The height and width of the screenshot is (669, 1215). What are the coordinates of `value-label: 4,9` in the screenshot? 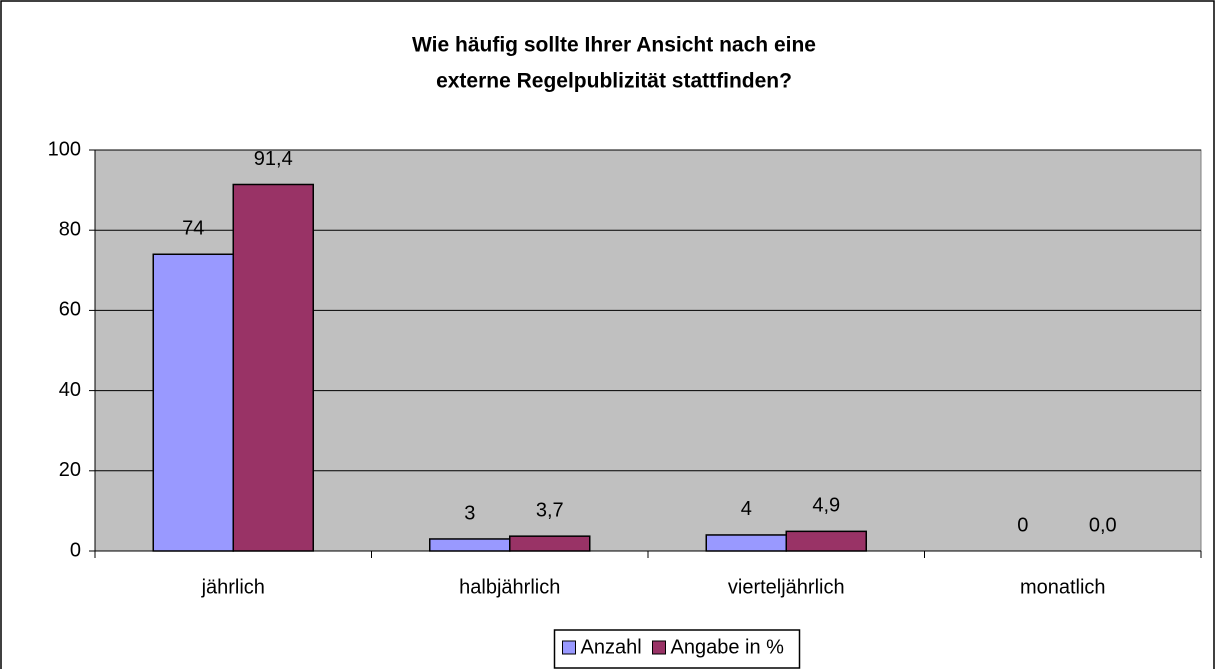 It's located at (826, 506).